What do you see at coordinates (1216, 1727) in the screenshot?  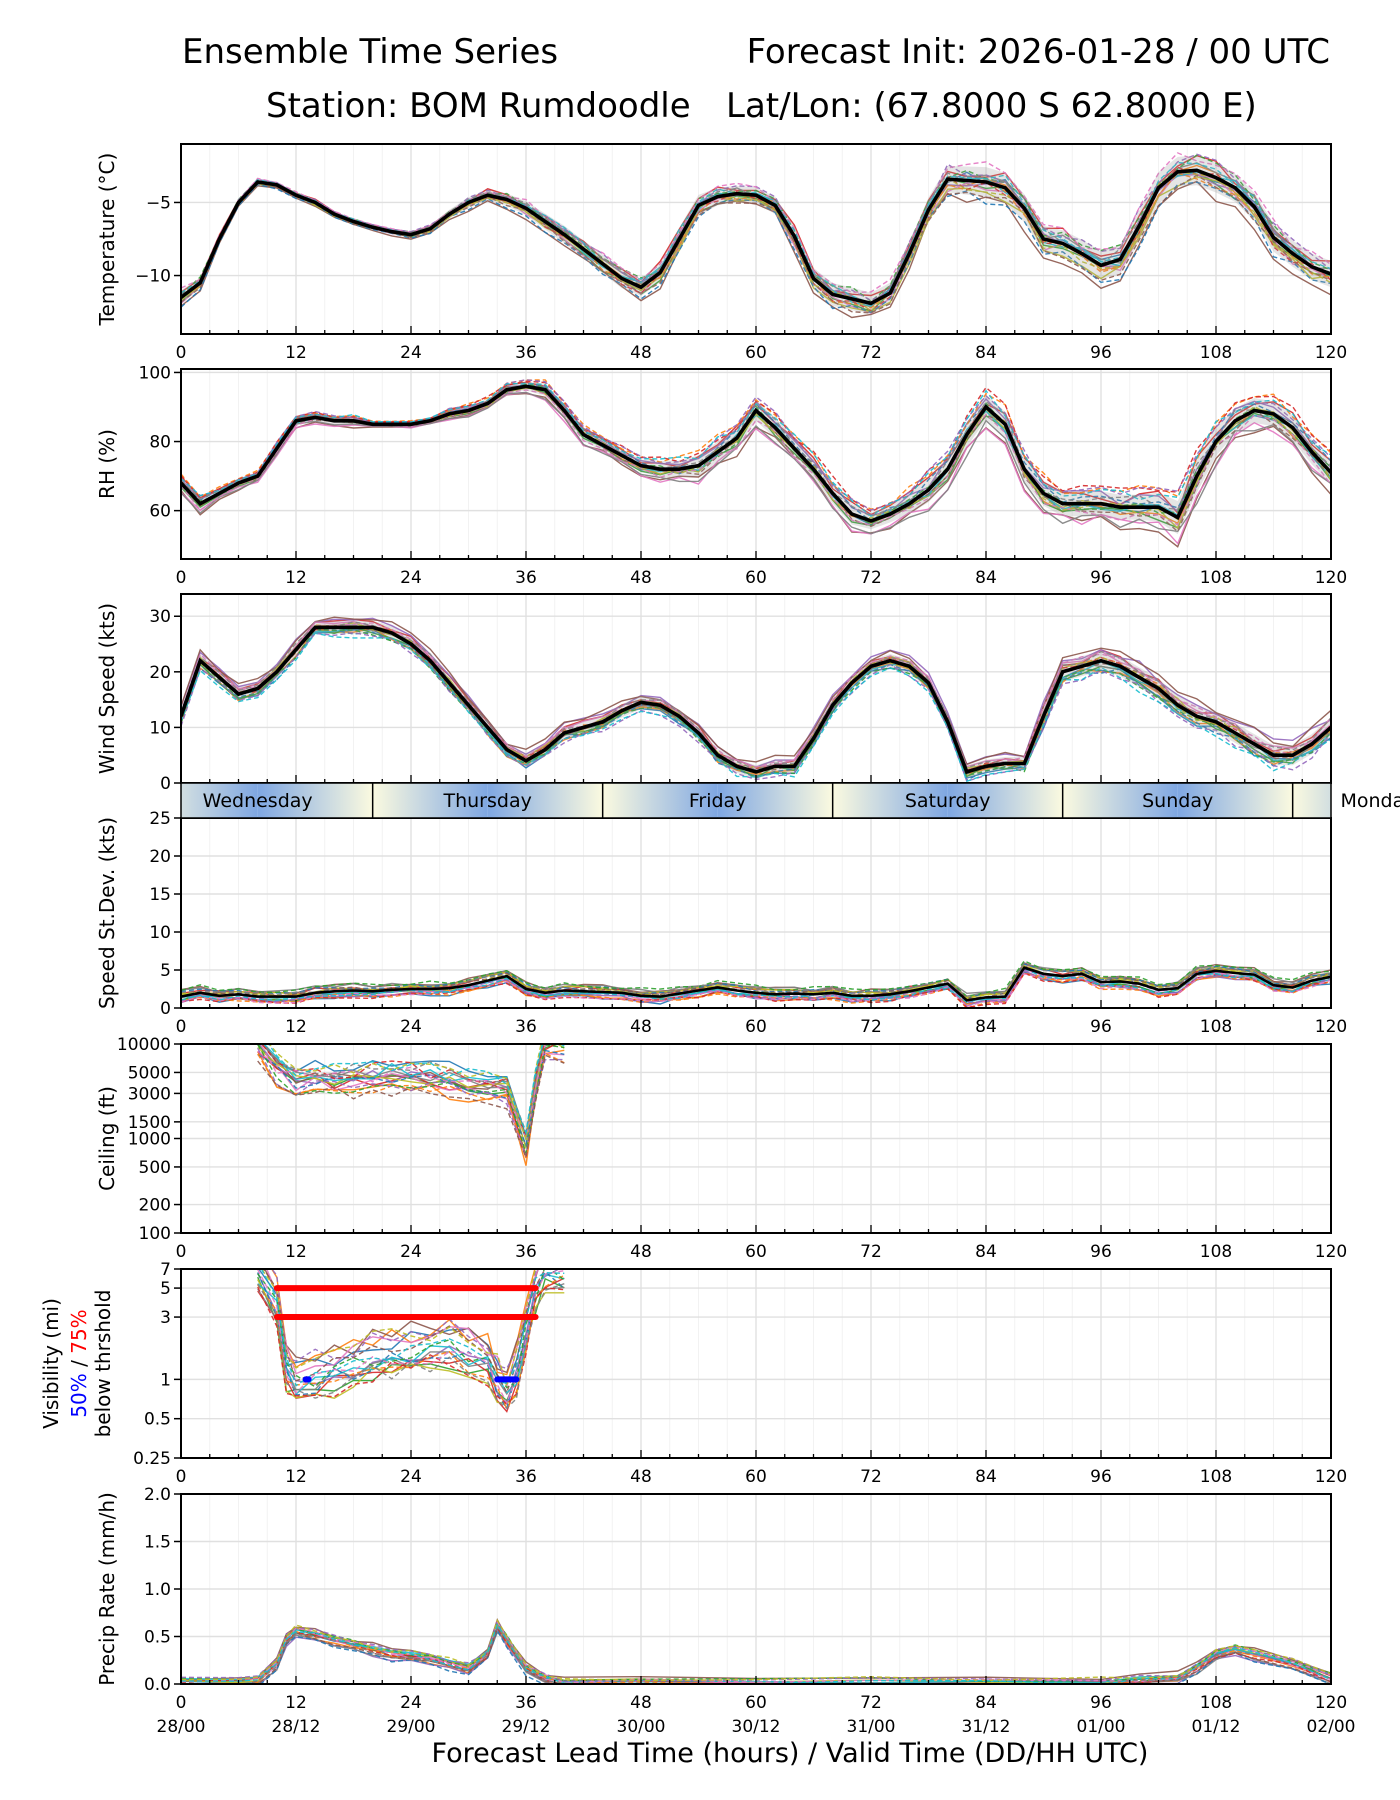 I see `precip-valid-tick-label: 01/12` at bounding box center [1216, 1727].